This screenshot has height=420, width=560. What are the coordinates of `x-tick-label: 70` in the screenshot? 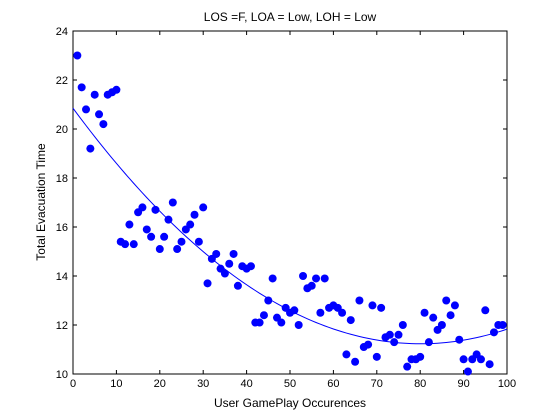 It's located at (377, 384).